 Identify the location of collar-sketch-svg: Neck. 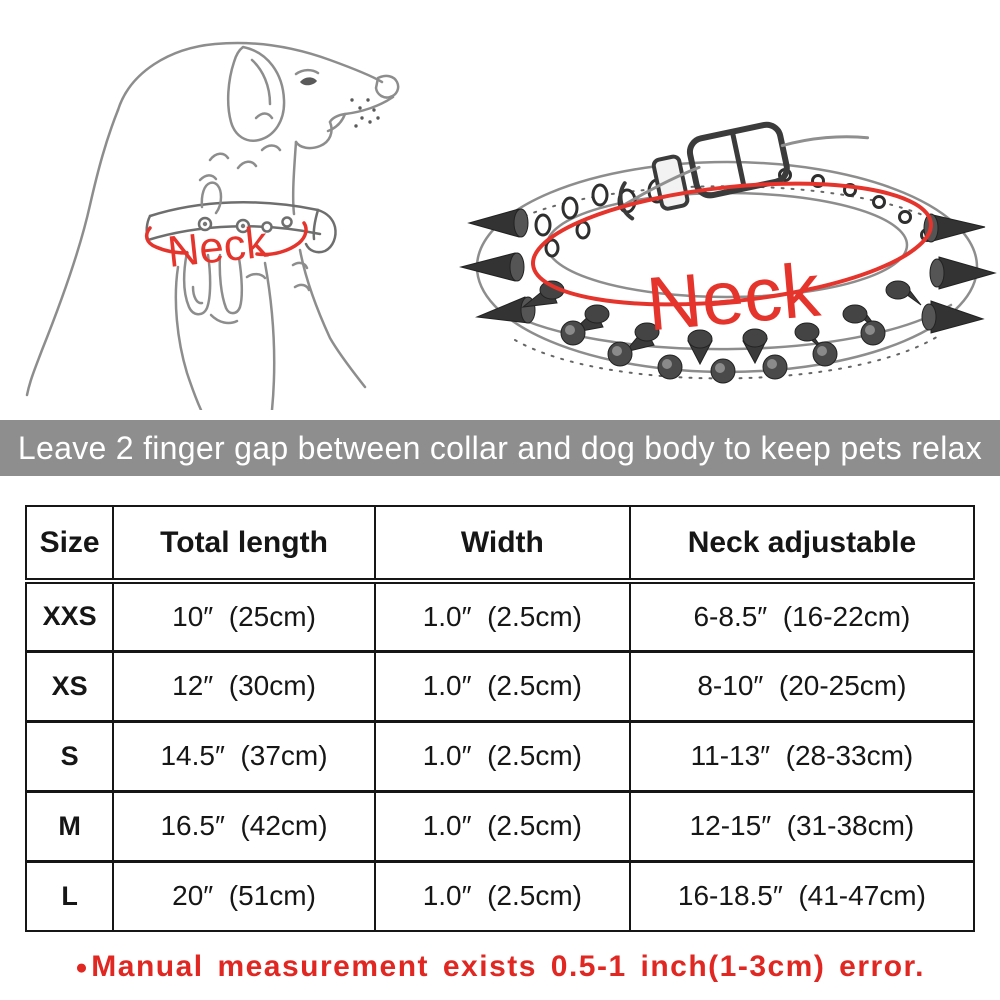
(728, 252).